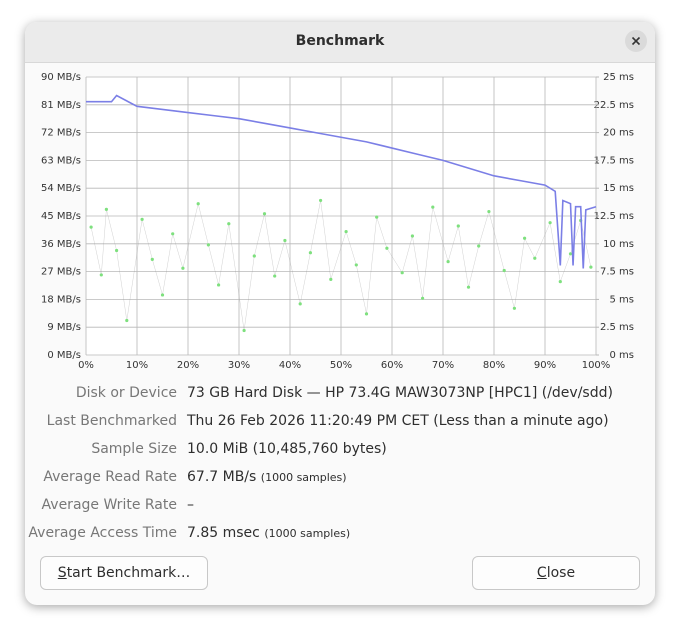 The width and height of the screenshot is (680, 633). Describe the element at coordinates (61, 77) in the screenshot. I see `y-tick-label: 90 MB/s` at that location.